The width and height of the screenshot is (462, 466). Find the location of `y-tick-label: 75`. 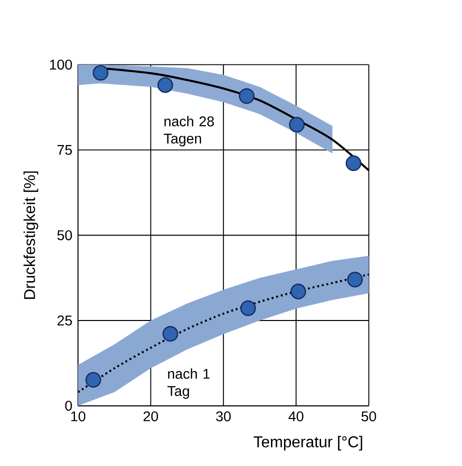

y-tick-label: 75 is located at coordinates (65, 150).